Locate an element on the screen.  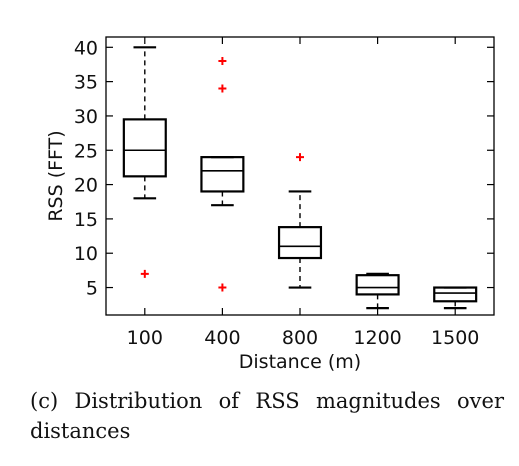
y-tick-label: 40 is located at coordinates (86, 48).